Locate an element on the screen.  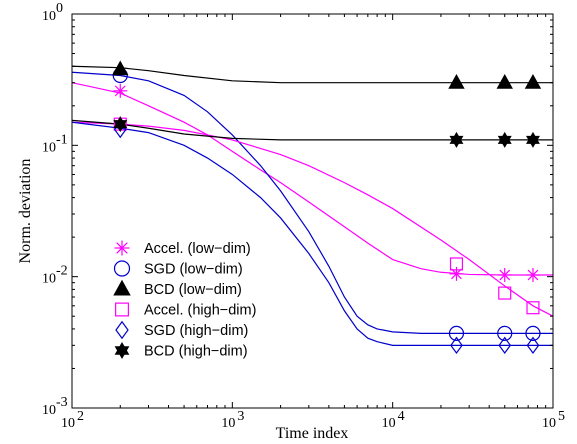
x-tick-label: 10 3 is located at coordinates (232, 420).